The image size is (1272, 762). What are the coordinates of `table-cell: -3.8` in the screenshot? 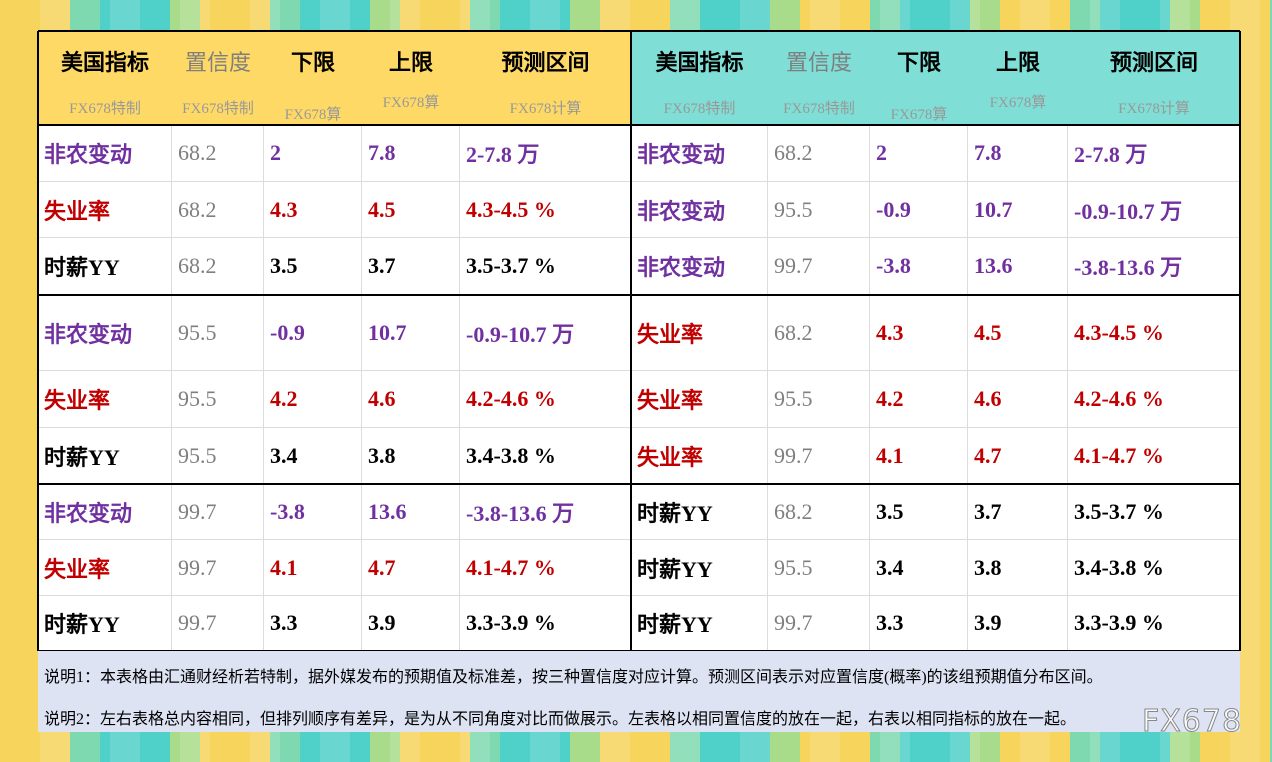 It's located at (919, 266).